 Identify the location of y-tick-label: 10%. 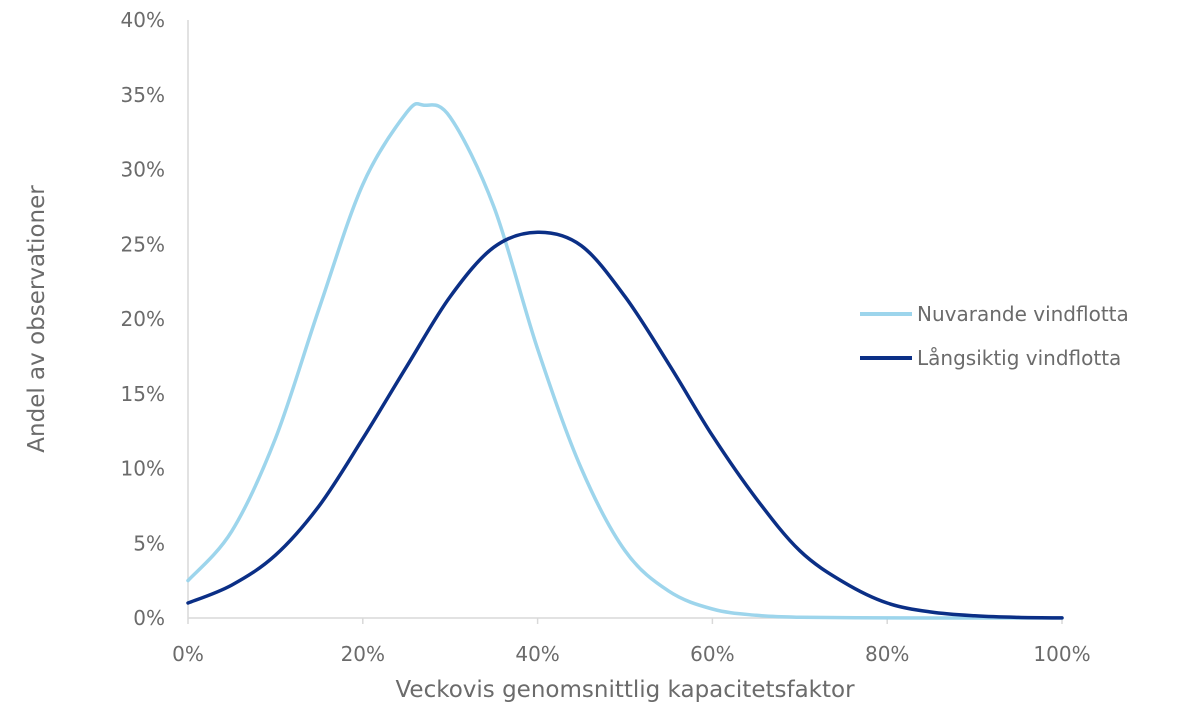
(143, 469).